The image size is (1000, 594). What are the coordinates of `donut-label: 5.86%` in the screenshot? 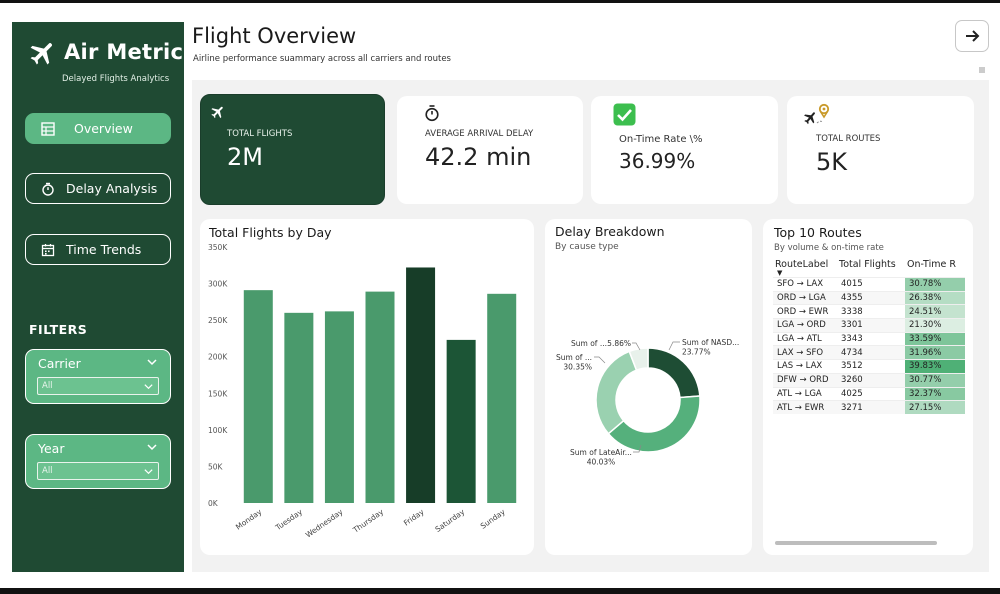 It's located at (619, 343).